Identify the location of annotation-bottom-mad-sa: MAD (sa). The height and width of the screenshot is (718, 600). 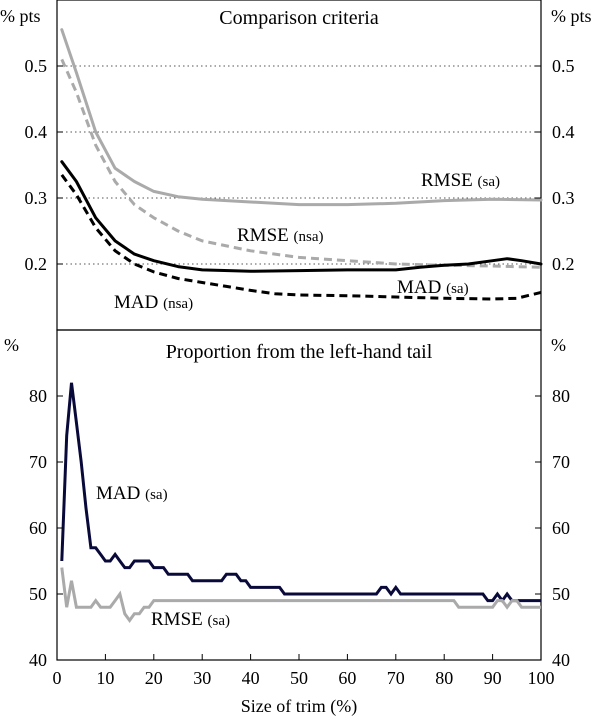
(132, 493).